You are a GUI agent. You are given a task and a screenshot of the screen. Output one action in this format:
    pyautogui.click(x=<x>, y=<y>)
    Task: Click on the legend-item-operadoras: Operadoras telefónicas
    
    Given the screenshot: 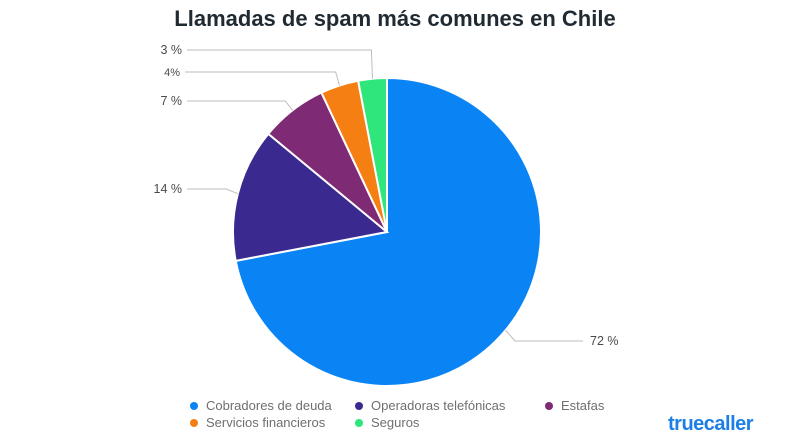 What is the action you would take?
    pyautogui.click(x=450, y=405)
    